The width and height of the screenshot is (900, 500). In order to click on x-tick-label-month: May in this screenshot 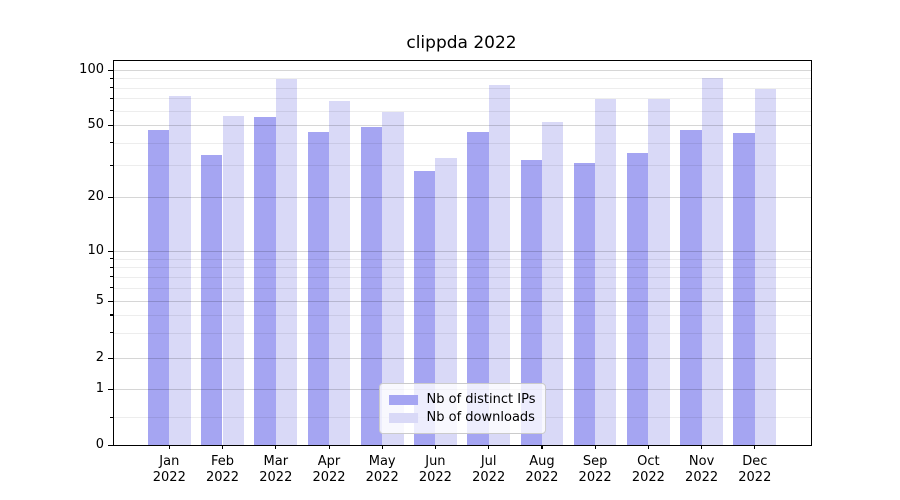, I will do `click(382, 461)`.